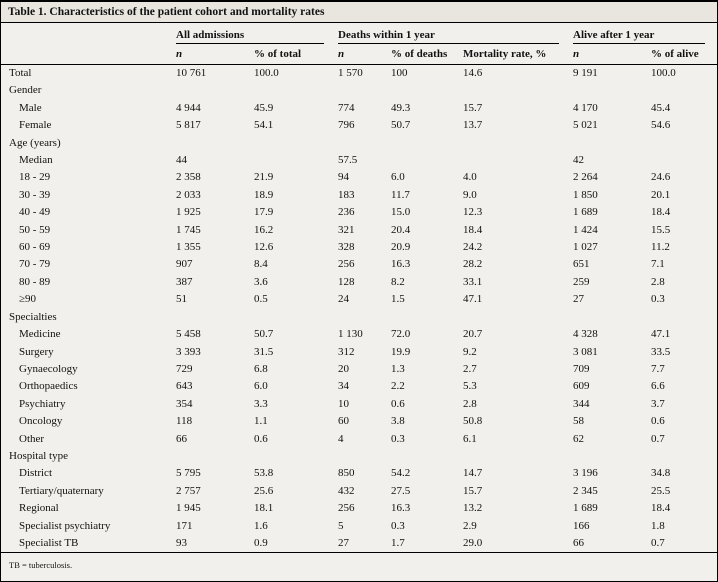  I want to click on table-row: Female 5 817 54.1 796 50.7 13.7 5 021 54.6, so click(359, 125).